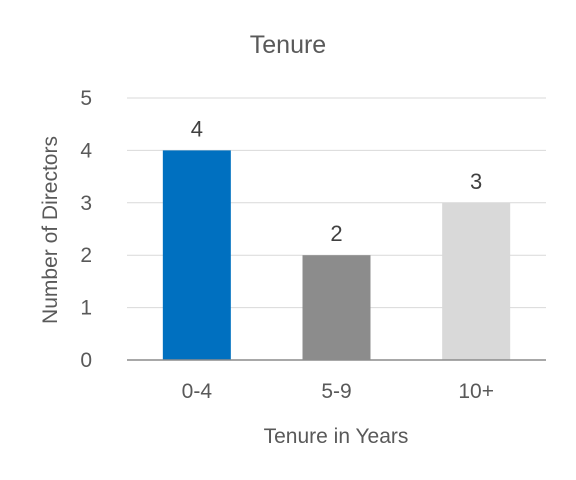 The width and height of the screenshot is (576, 480). Describe the element at coordinates (476, 391) in the screenshot. I see `x-tick-label: 10+` at that location.